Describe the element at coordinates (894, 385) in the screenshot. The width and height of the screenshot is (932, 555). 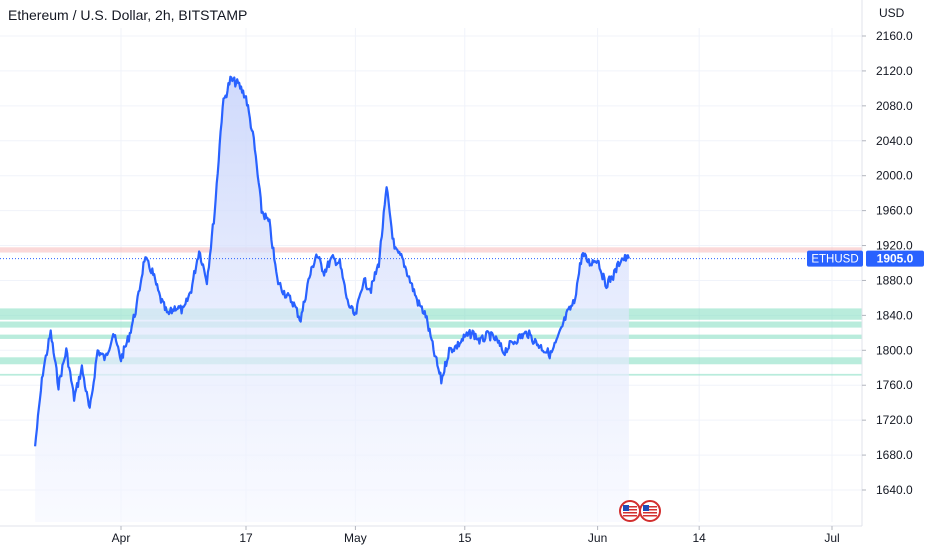
I see `y-tick-label: 1760.0` at that location.